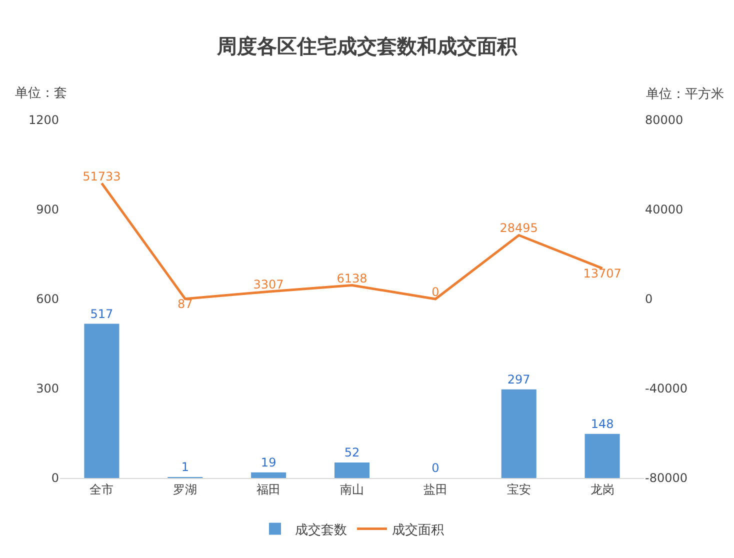  Describe the element at coordinates (685, 94) in the screenshot. I see `y2-axis-title: 单位：平方米` at that location.